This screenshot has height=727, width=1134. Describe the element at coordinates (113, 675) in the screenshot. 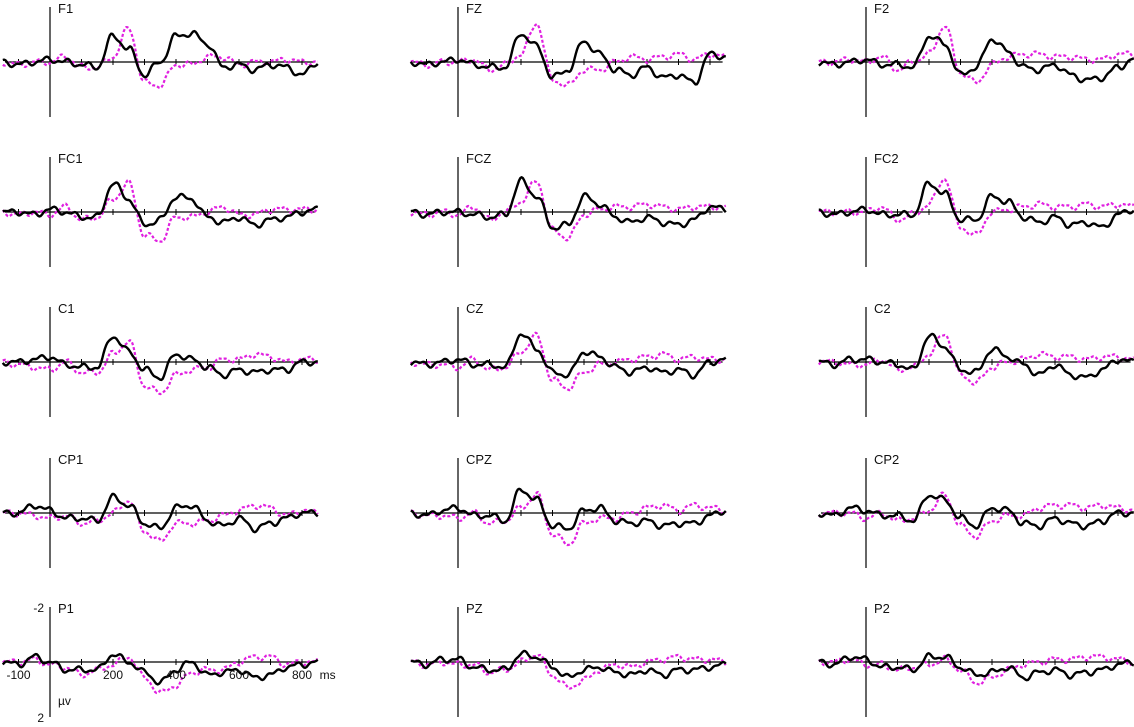

I see `x-tick-label: 200` at that location.